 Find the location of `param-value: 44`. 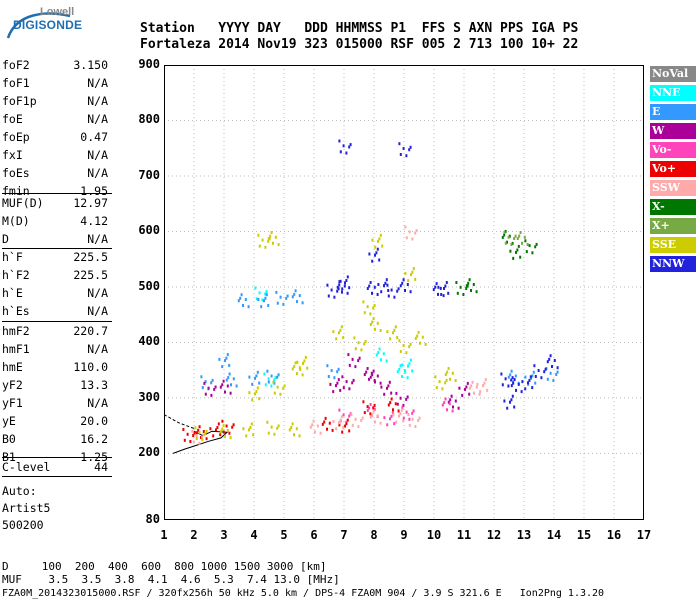

param-value: 44 is located at coordinates (101, 467).